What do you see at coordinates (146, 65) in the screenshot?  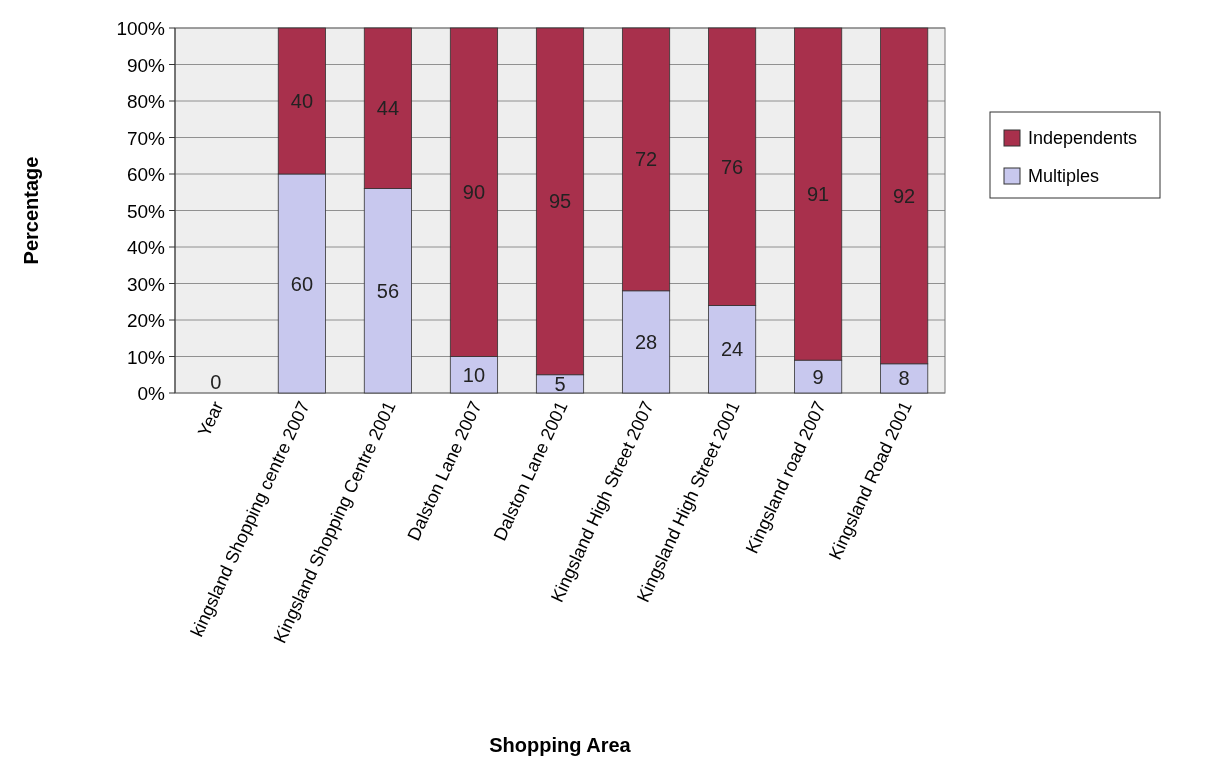 I see `y-tick-label: 90%` at bounding box center [146, 65].